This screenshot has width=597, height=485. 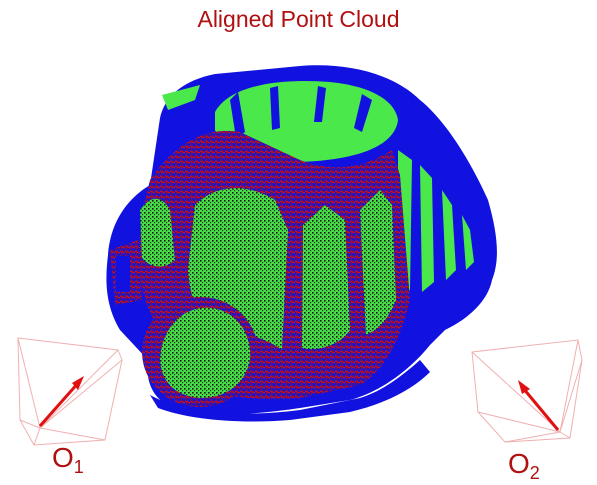 What do you see at coordinates (59, 404) in the screenshot?
I see `arrow-icon-o1` at bounding box center [59, 404].